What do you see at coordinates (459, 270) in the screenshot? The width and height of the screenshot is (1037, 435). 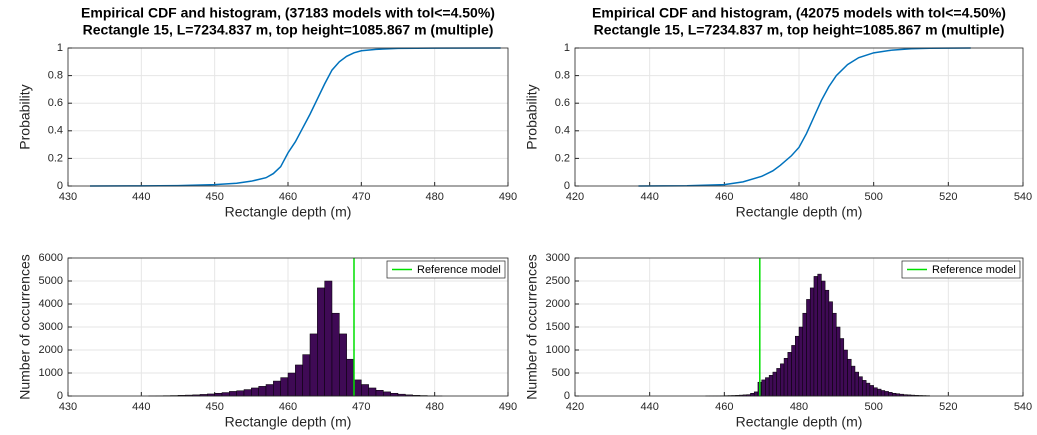 I see `legend-label: Reference model` at bounding box center [459, 270].